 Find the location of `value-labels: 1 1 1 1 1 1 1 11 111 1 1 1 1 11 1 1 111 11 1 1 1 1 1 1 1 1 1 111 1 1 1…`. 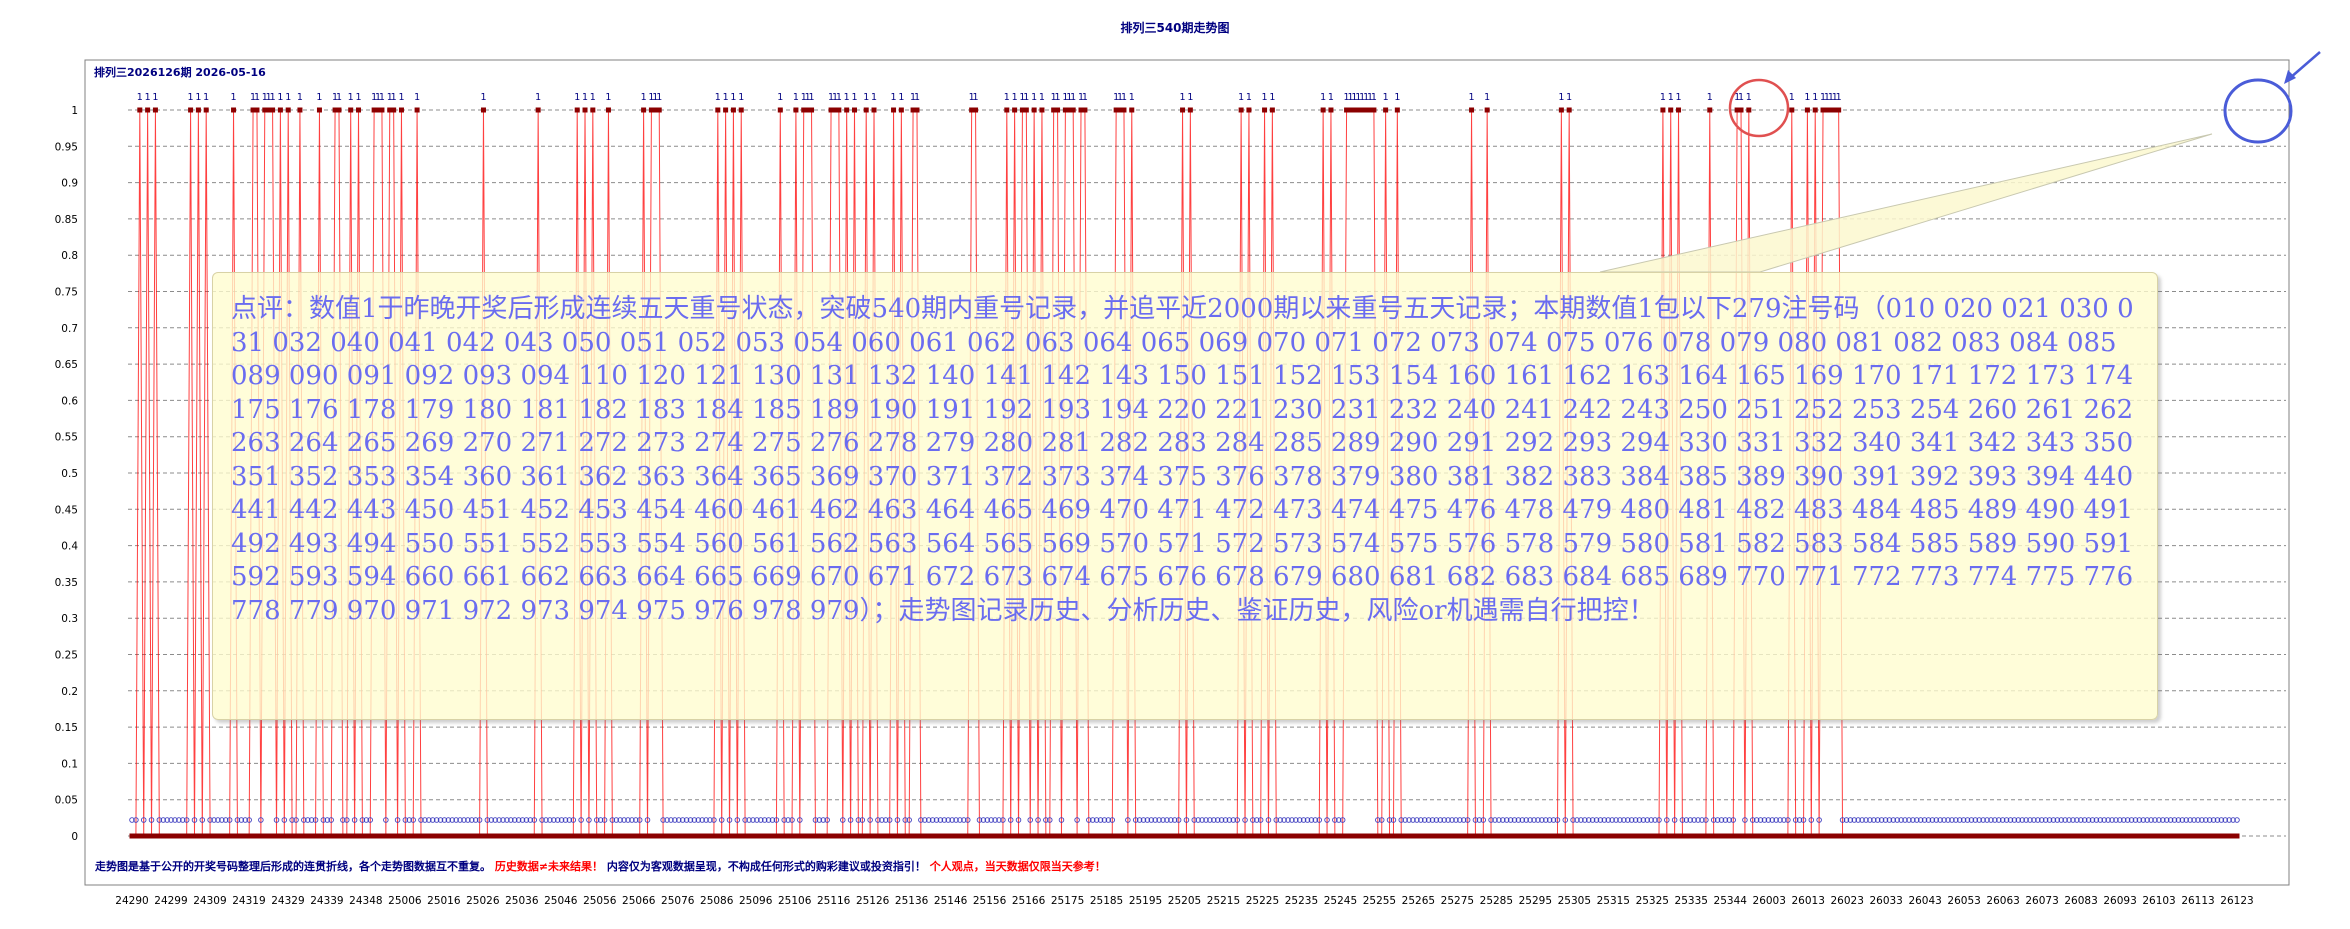

value-labels: 1 1 1 1 1 1 1 11 111 1 1 1 1 11 1 1 111 11 1 1 1 1 1 1 1 1 1 111 1 1 1… is located at coordinates (989, 97).